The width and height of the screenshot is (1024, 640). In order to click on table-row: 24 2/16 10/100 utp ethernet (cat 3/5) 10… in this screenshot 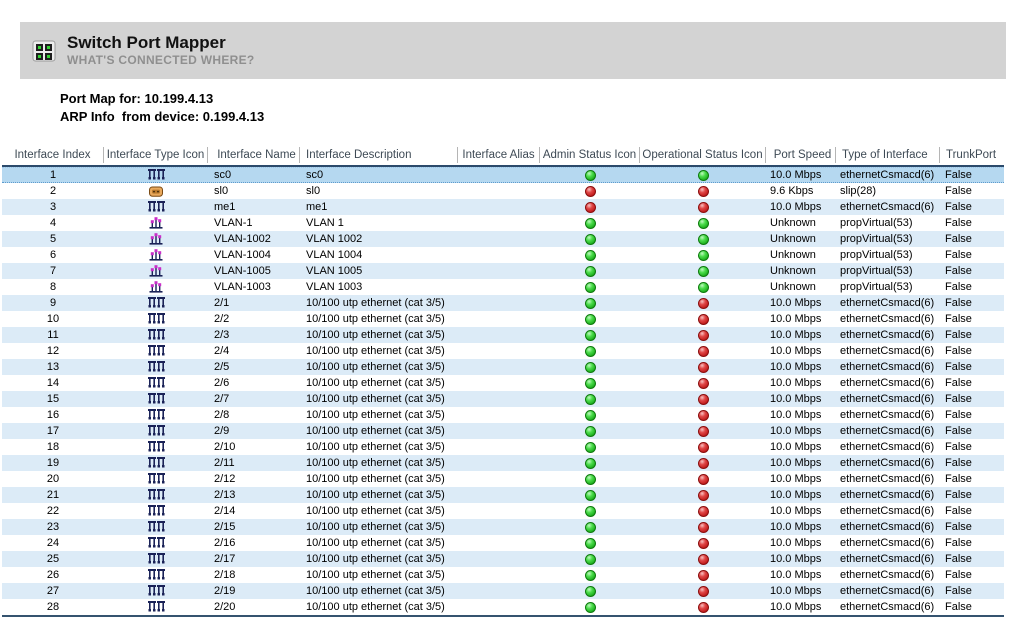, I will do `click(503, 543)`.